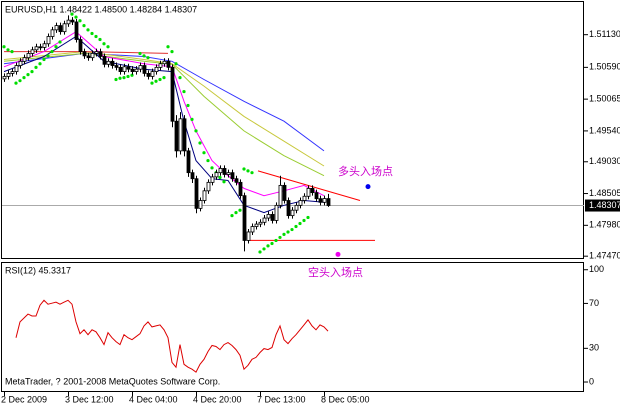 The image size is (620, 407). What do you see at coordinates (24, 399) in the screenshot?
I see `x-tick-label: 2 Dec 2009` at bounding box center [24, 399].